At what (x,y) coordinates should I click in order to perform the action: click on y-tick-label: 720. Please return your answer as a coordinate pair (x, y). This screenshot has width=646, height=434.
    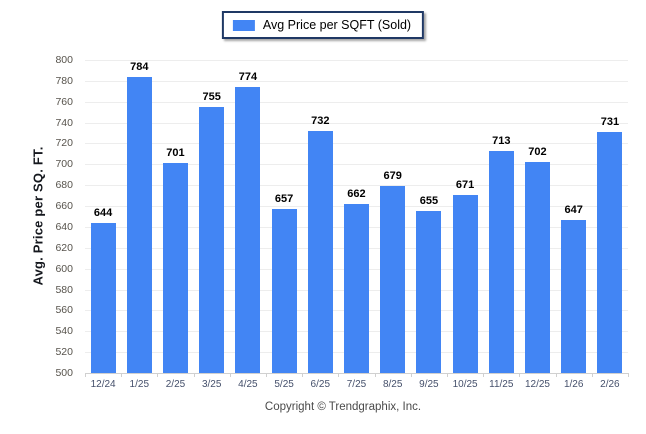
    Looking at the image, I should click on (64, 143).